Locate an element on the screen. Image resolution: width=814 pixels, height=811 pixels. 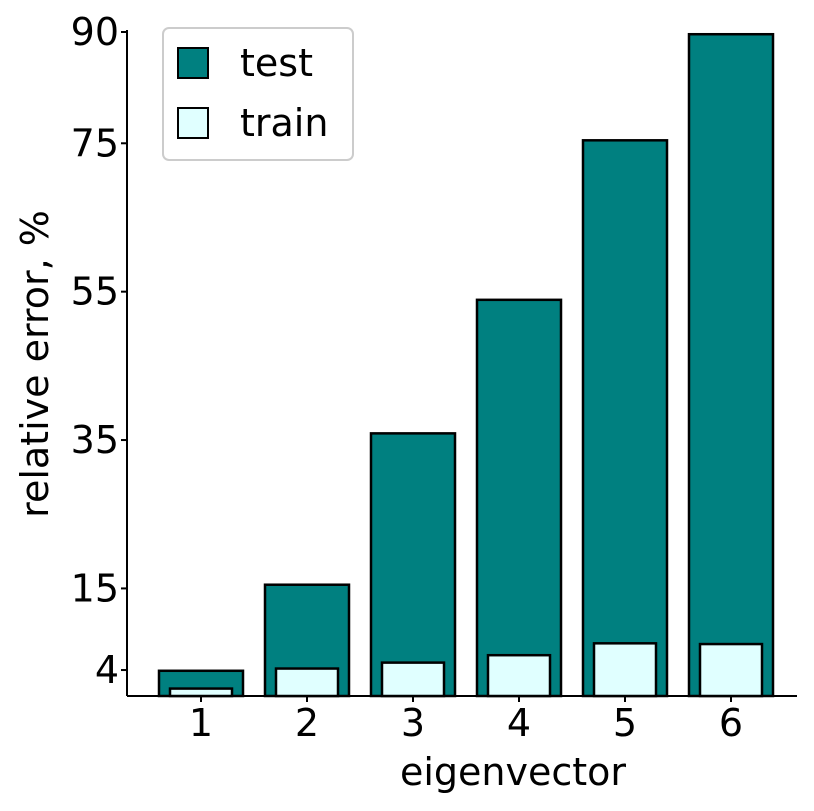
x-axis-label: eigenvector is located at coordinates (513, 772).